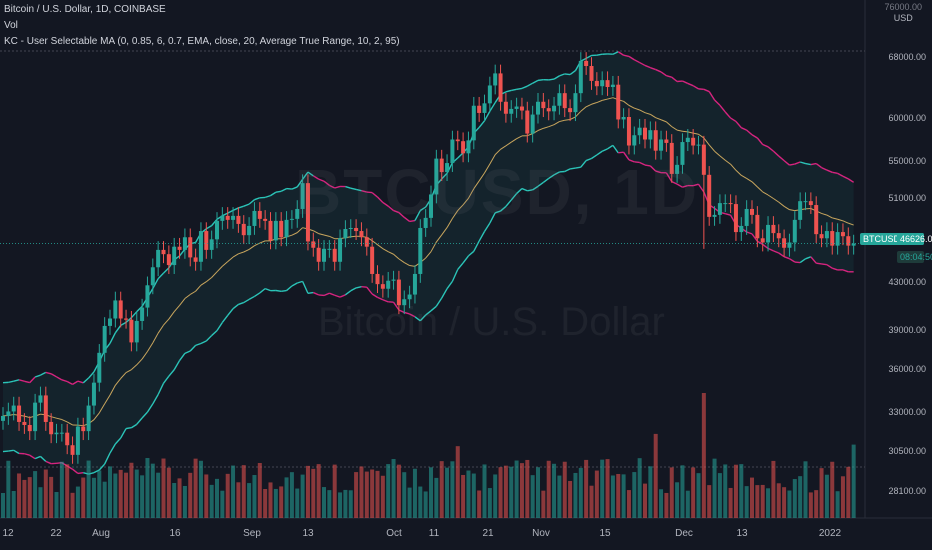 This screenshot has width=932, height=550. Describe the element at coordinates (605, 533) in the screenshot. I see `time-tick-label: 15` at that location.